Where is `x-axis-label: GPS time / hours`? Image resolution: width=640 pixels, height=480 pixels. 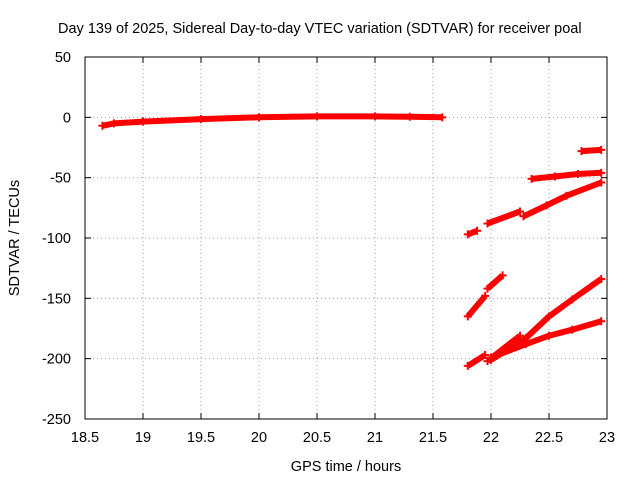 x-axis-label: GPS time / hours is located at coordinates (346, 467).